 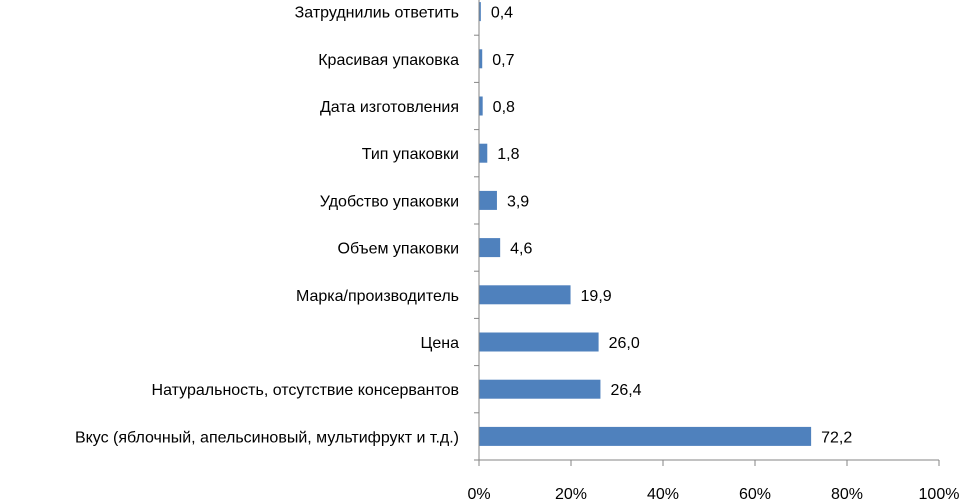 I want to click on x-tick-label: 100%, so click(x=939, y=493).